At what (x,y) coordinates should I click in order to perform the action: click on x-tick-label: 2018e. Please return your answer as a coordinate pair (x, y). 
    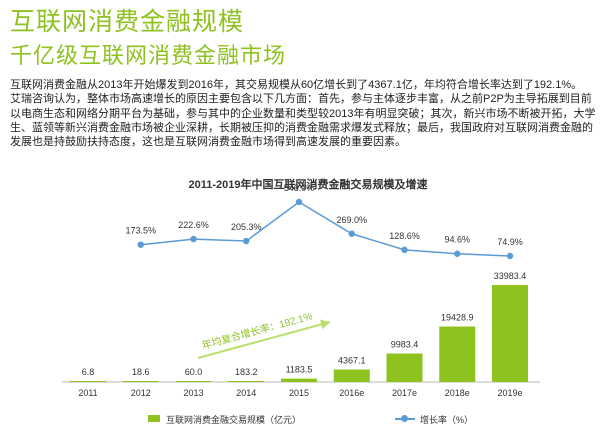
    Looking at the image, I should click on (457, 393).